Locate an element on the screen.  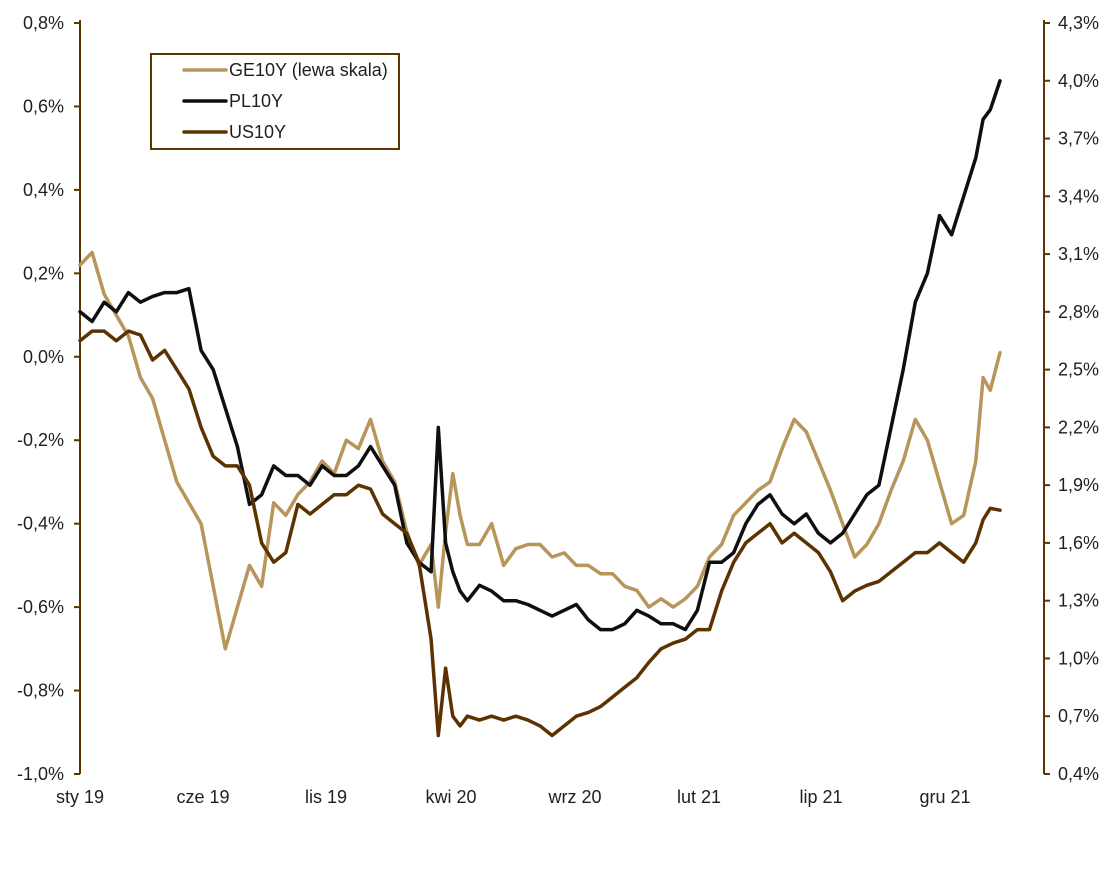
x-axis-tick-label: lut 21 is located at coordinates (699, 797).